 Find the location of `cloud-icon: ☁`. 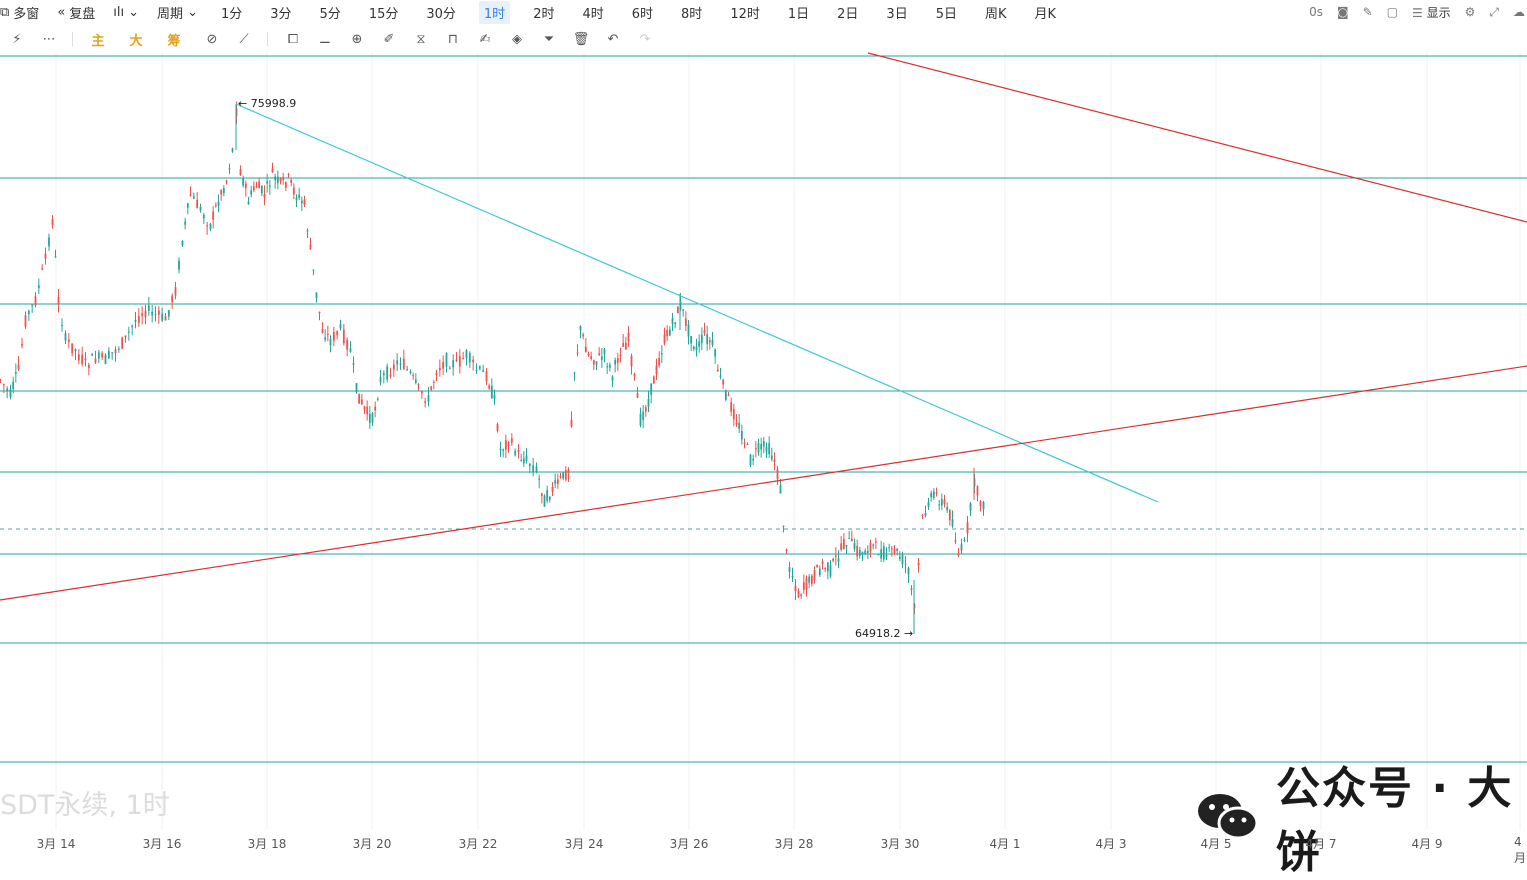

cloud-icon: ☁ is located at coordinates (1519, 12).